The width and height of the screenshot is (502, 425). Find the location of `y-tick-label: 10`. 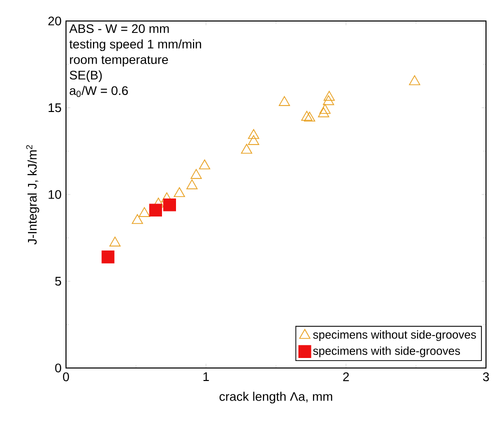

y-tick-label: 10 is located at coordinates (55, 194).